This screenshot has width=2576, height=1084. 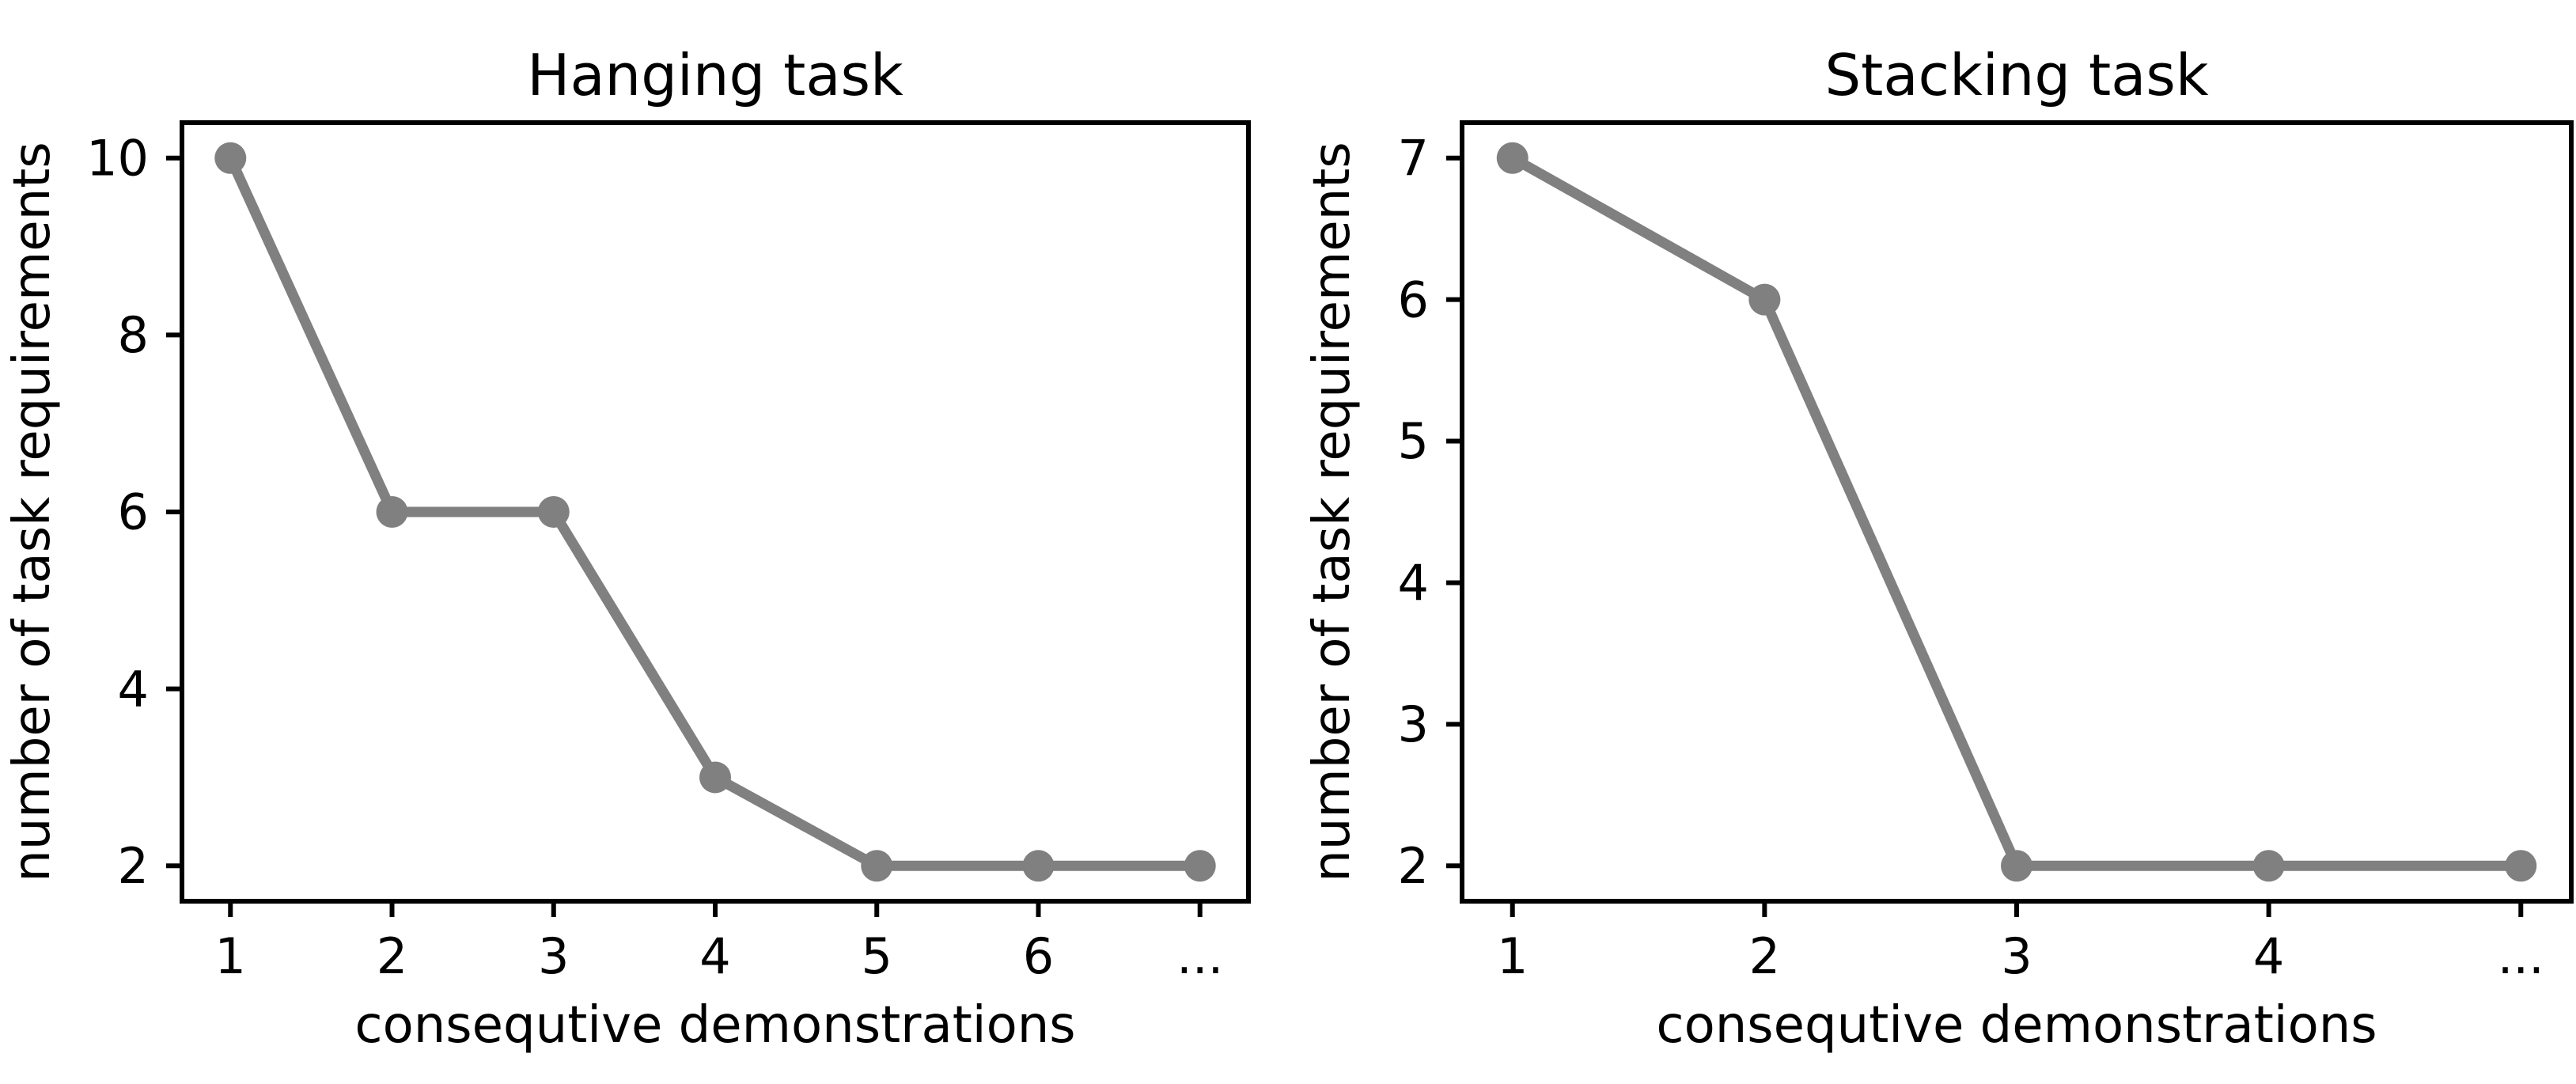 What do you see at coordinates (133, 335) in the screenshot?
I see `y-tick-label: 8` at bounding box center [133, 335].